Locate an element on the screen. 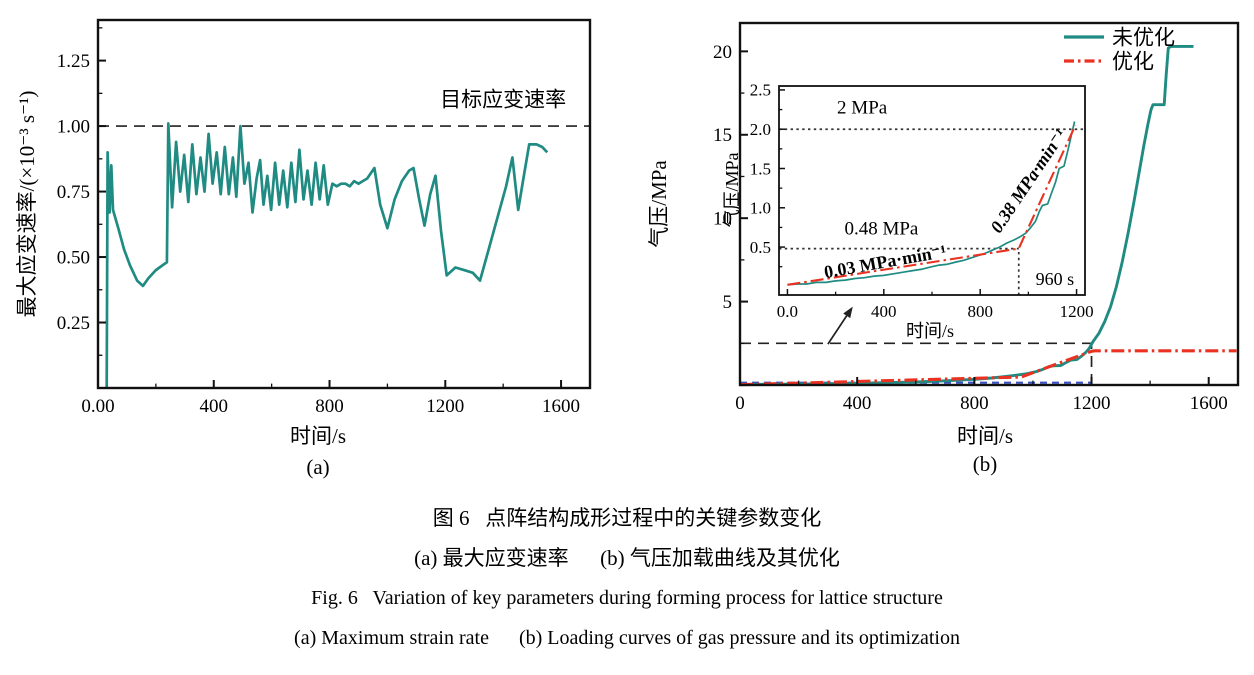 The image size is (1254, 675). inset-unoptimized-curve is located at coordinates (931, 203).